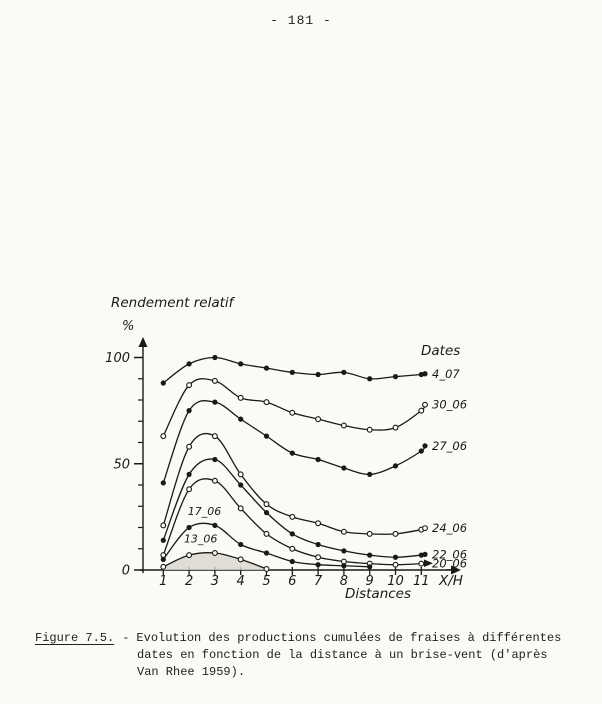 This screenshot has width=602, height=704. I want to click on series-label-17_06: 17_06, so click(205, 511).